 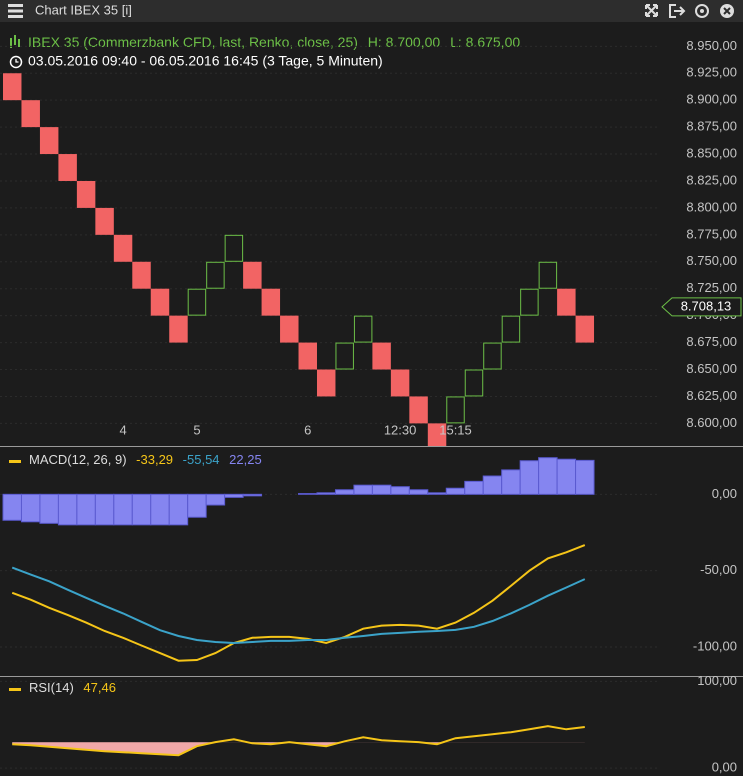 What do you see at coordinates (371, 11) in the screenshot?
I see `title-bar` at bounding box center [371, 11].